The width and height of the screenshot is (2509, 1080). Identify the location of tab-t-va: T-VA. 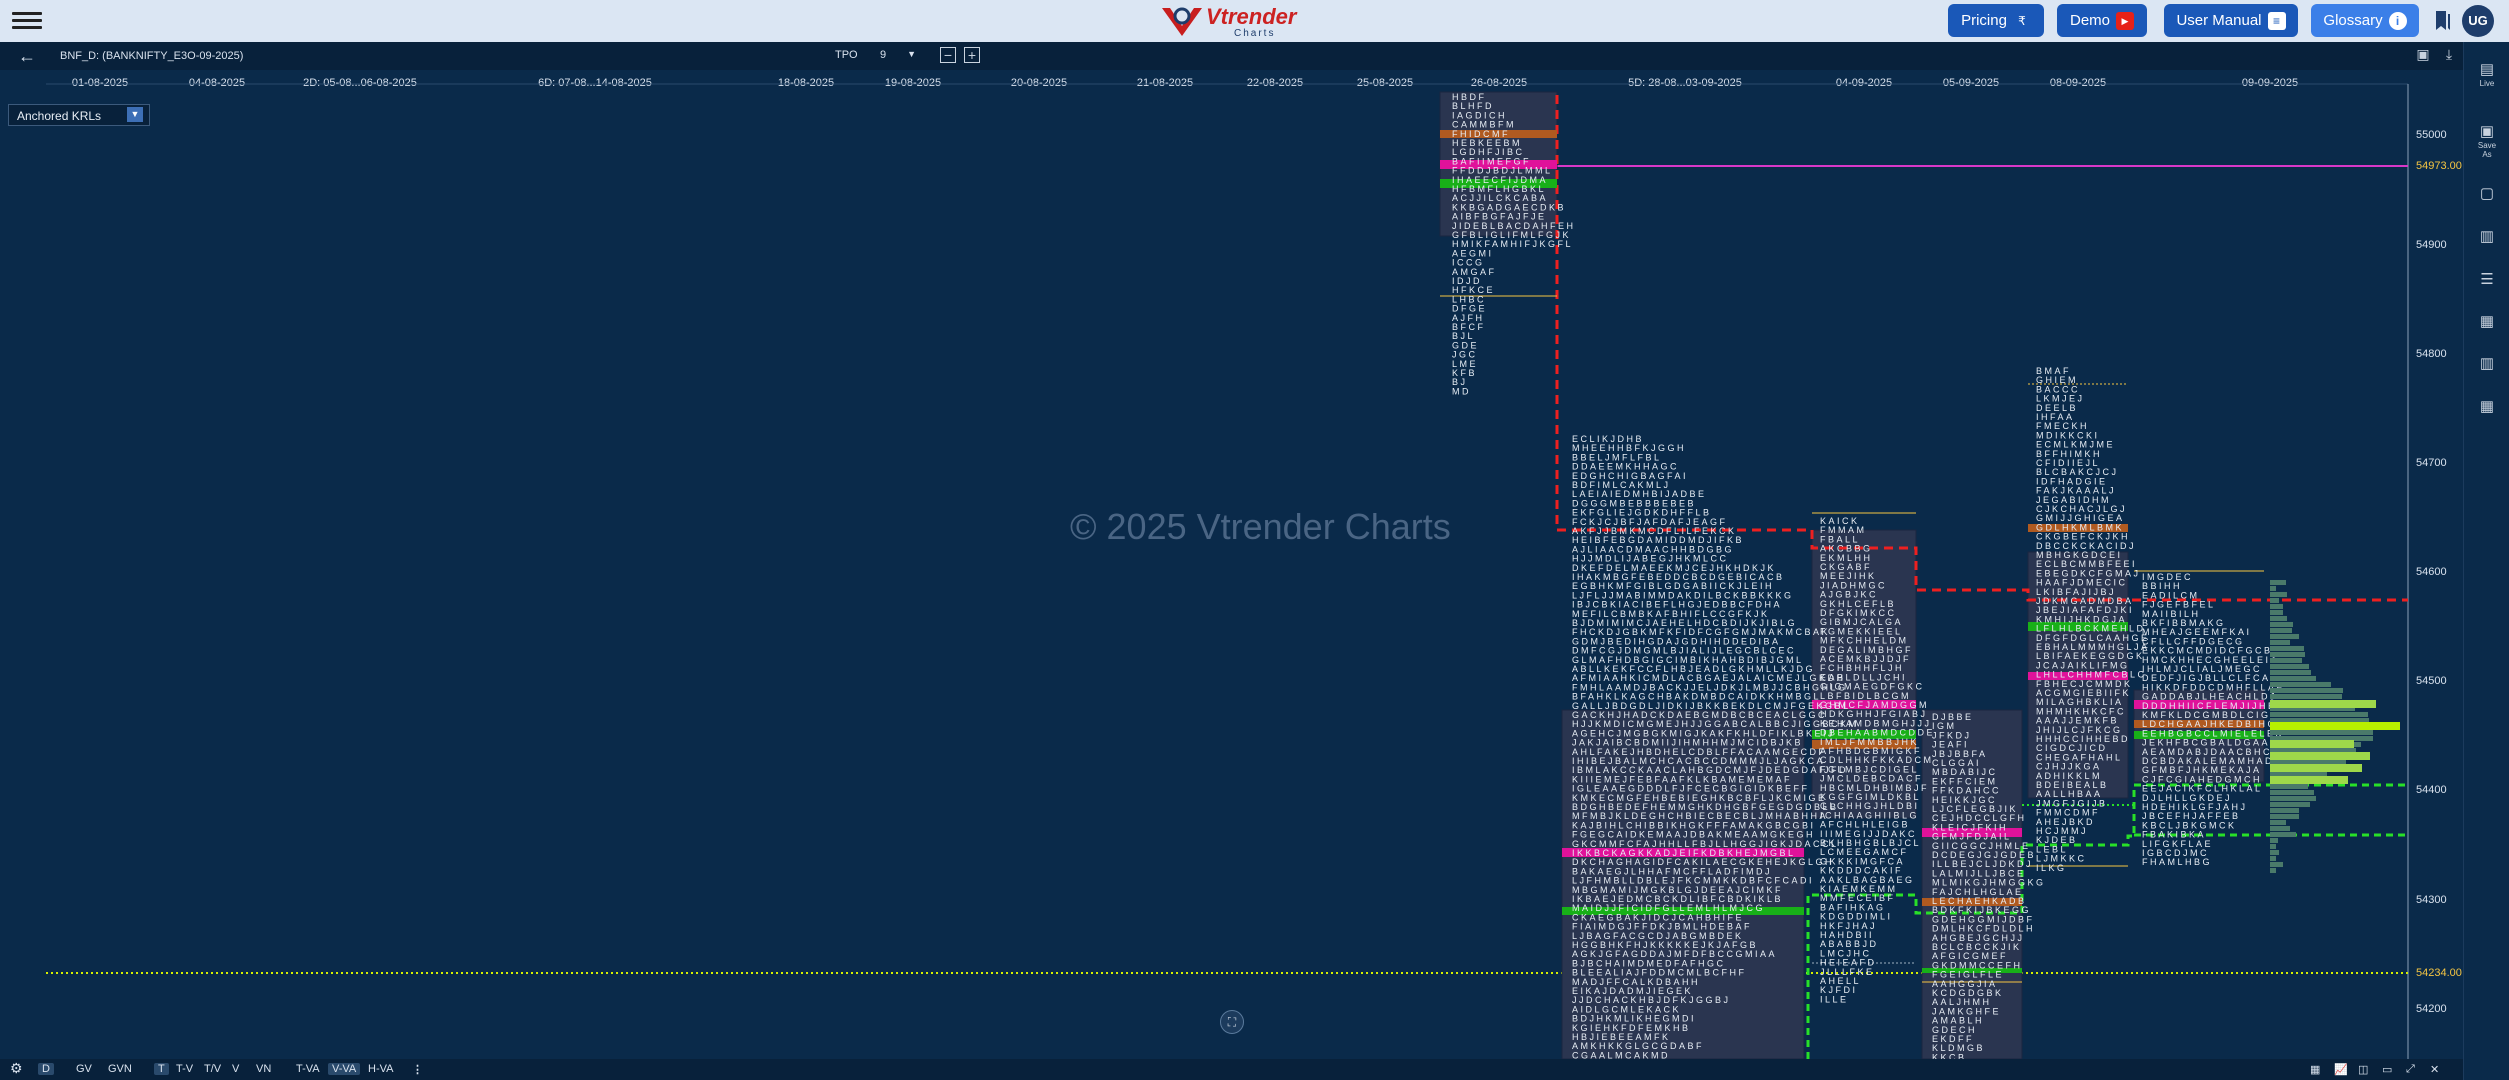
(308, 1069).